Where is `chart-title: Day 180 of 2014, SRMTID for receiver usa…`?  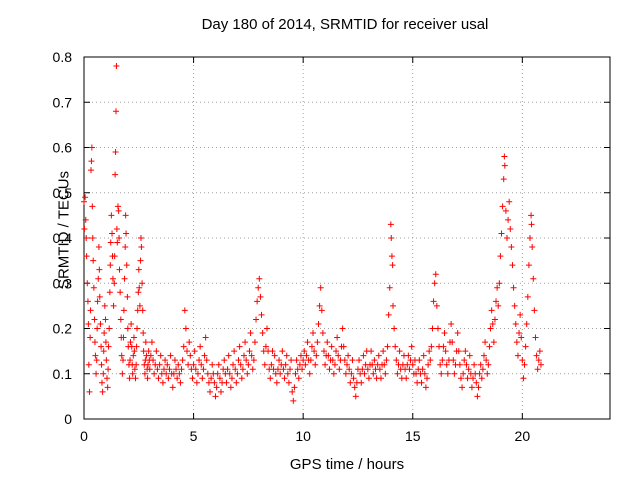 chart-title: Day 180 of 2014, SRMTID for receiver usa… is located at coordinates (345, 24).